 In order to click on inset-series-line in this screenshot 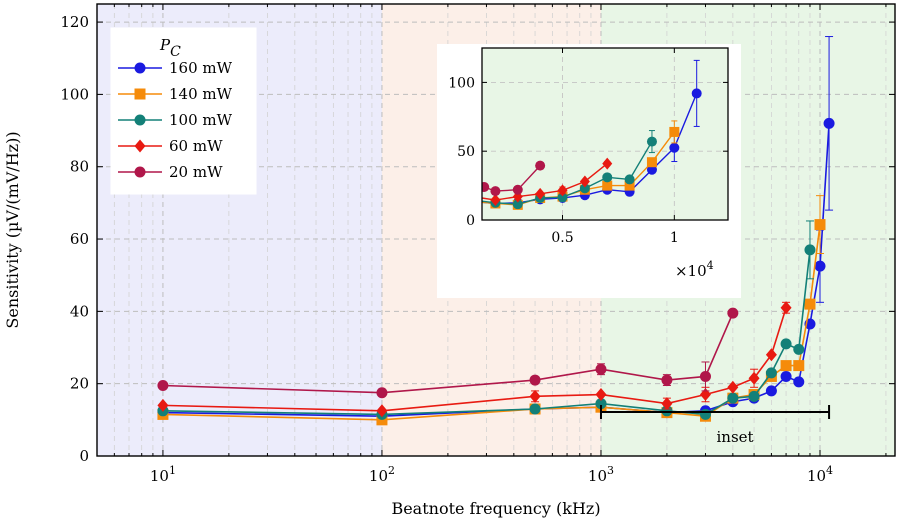, I will do `click(512, 178)`.